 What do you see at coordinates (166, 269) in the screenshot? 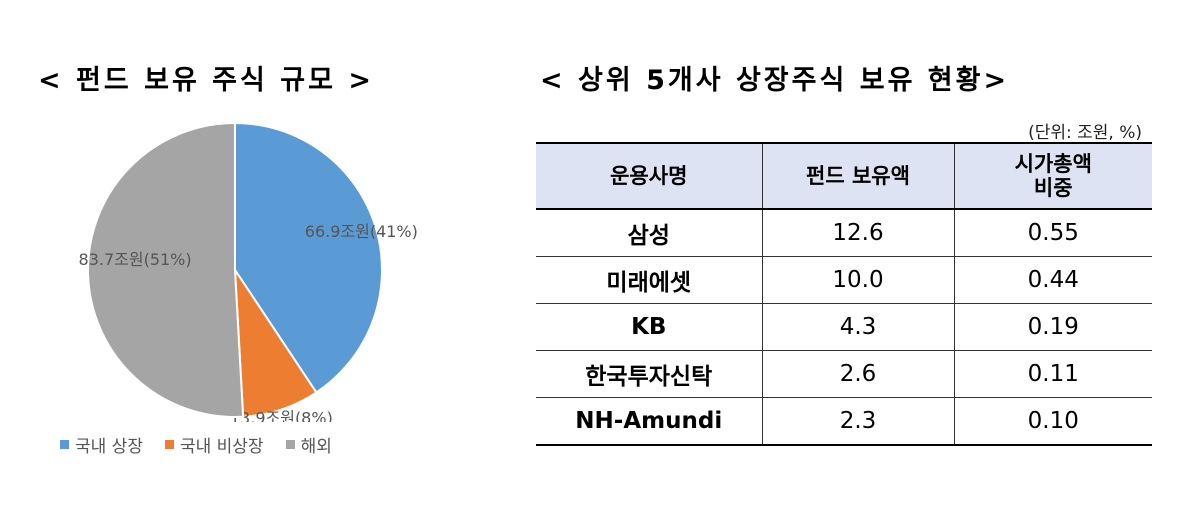
I see `pie-slice-overseas` at bounding box center [166, 269].